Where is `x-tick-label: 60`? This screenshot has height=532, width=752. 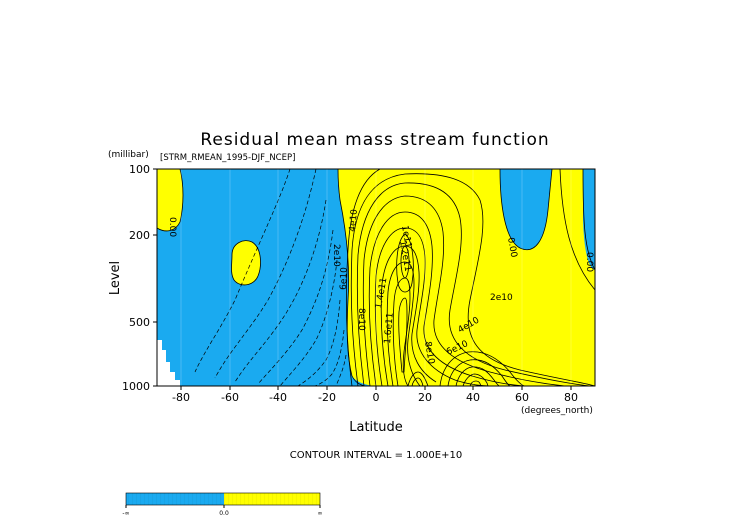 x-tick-label: 60 is located at coordinates (522, 397).